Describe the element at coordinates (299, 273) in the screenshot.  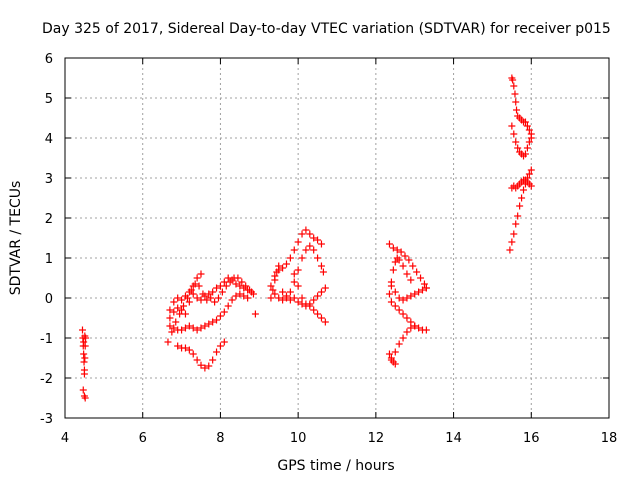
I see `series-arc-i` at that location.